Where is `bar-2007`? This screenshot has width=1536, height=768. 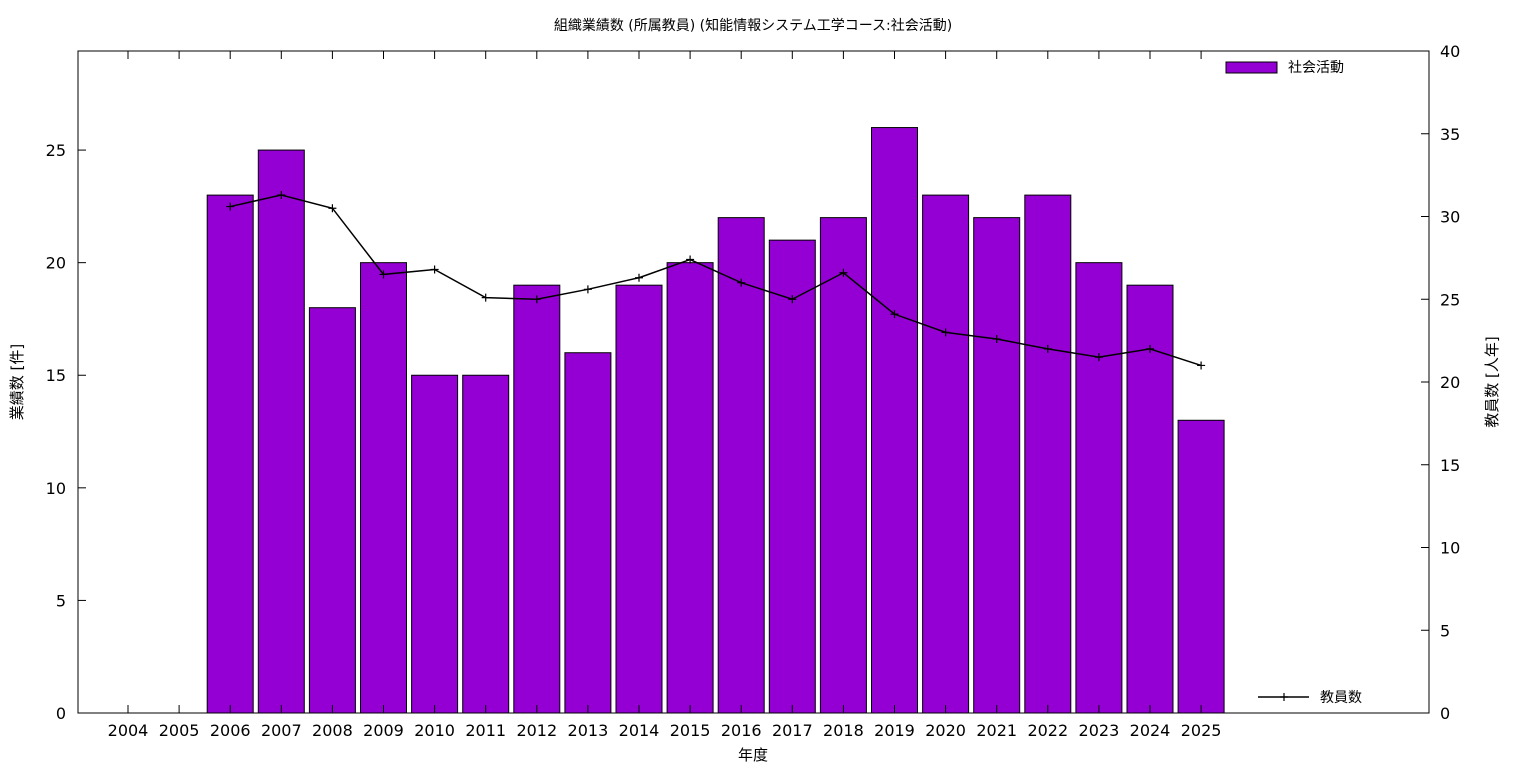
bar-2007 is located at coordinates (281, 431).